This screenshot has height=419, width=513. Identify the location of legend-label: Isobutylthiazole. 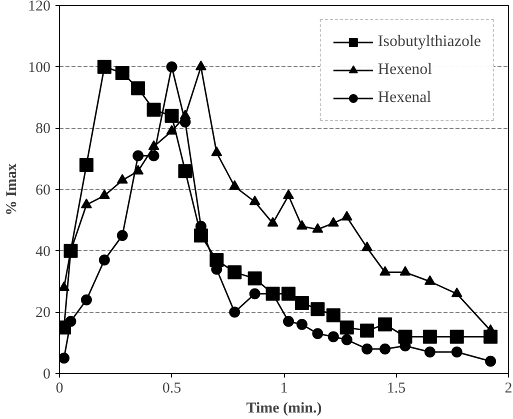
(429, 42).